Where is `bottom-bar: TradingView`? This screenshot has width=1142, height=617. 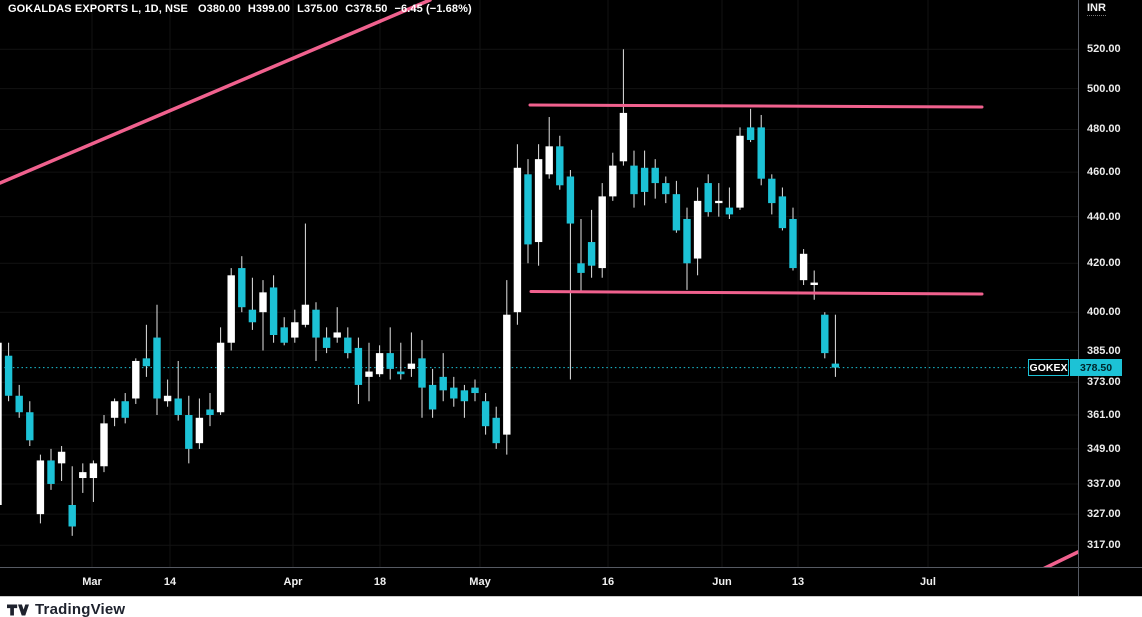 bottom-bar: TradingView is located at coordinates (571, 606).